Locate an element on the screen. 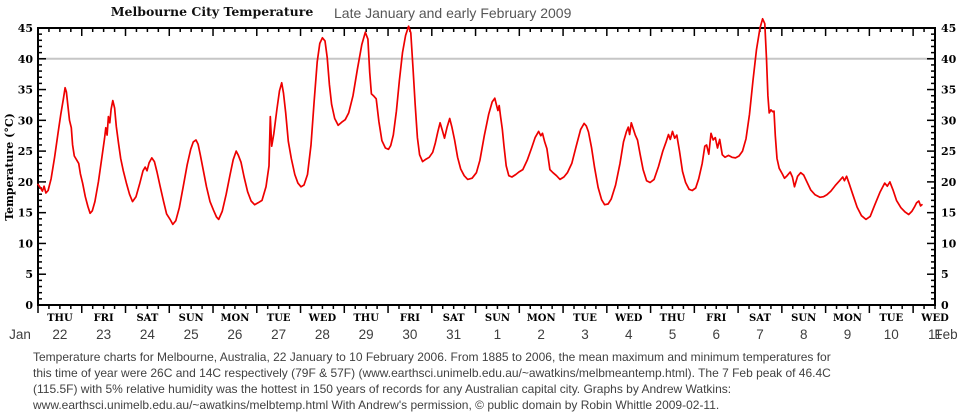  y-axis-label-right: 20 is located at coordinates (949, 182).